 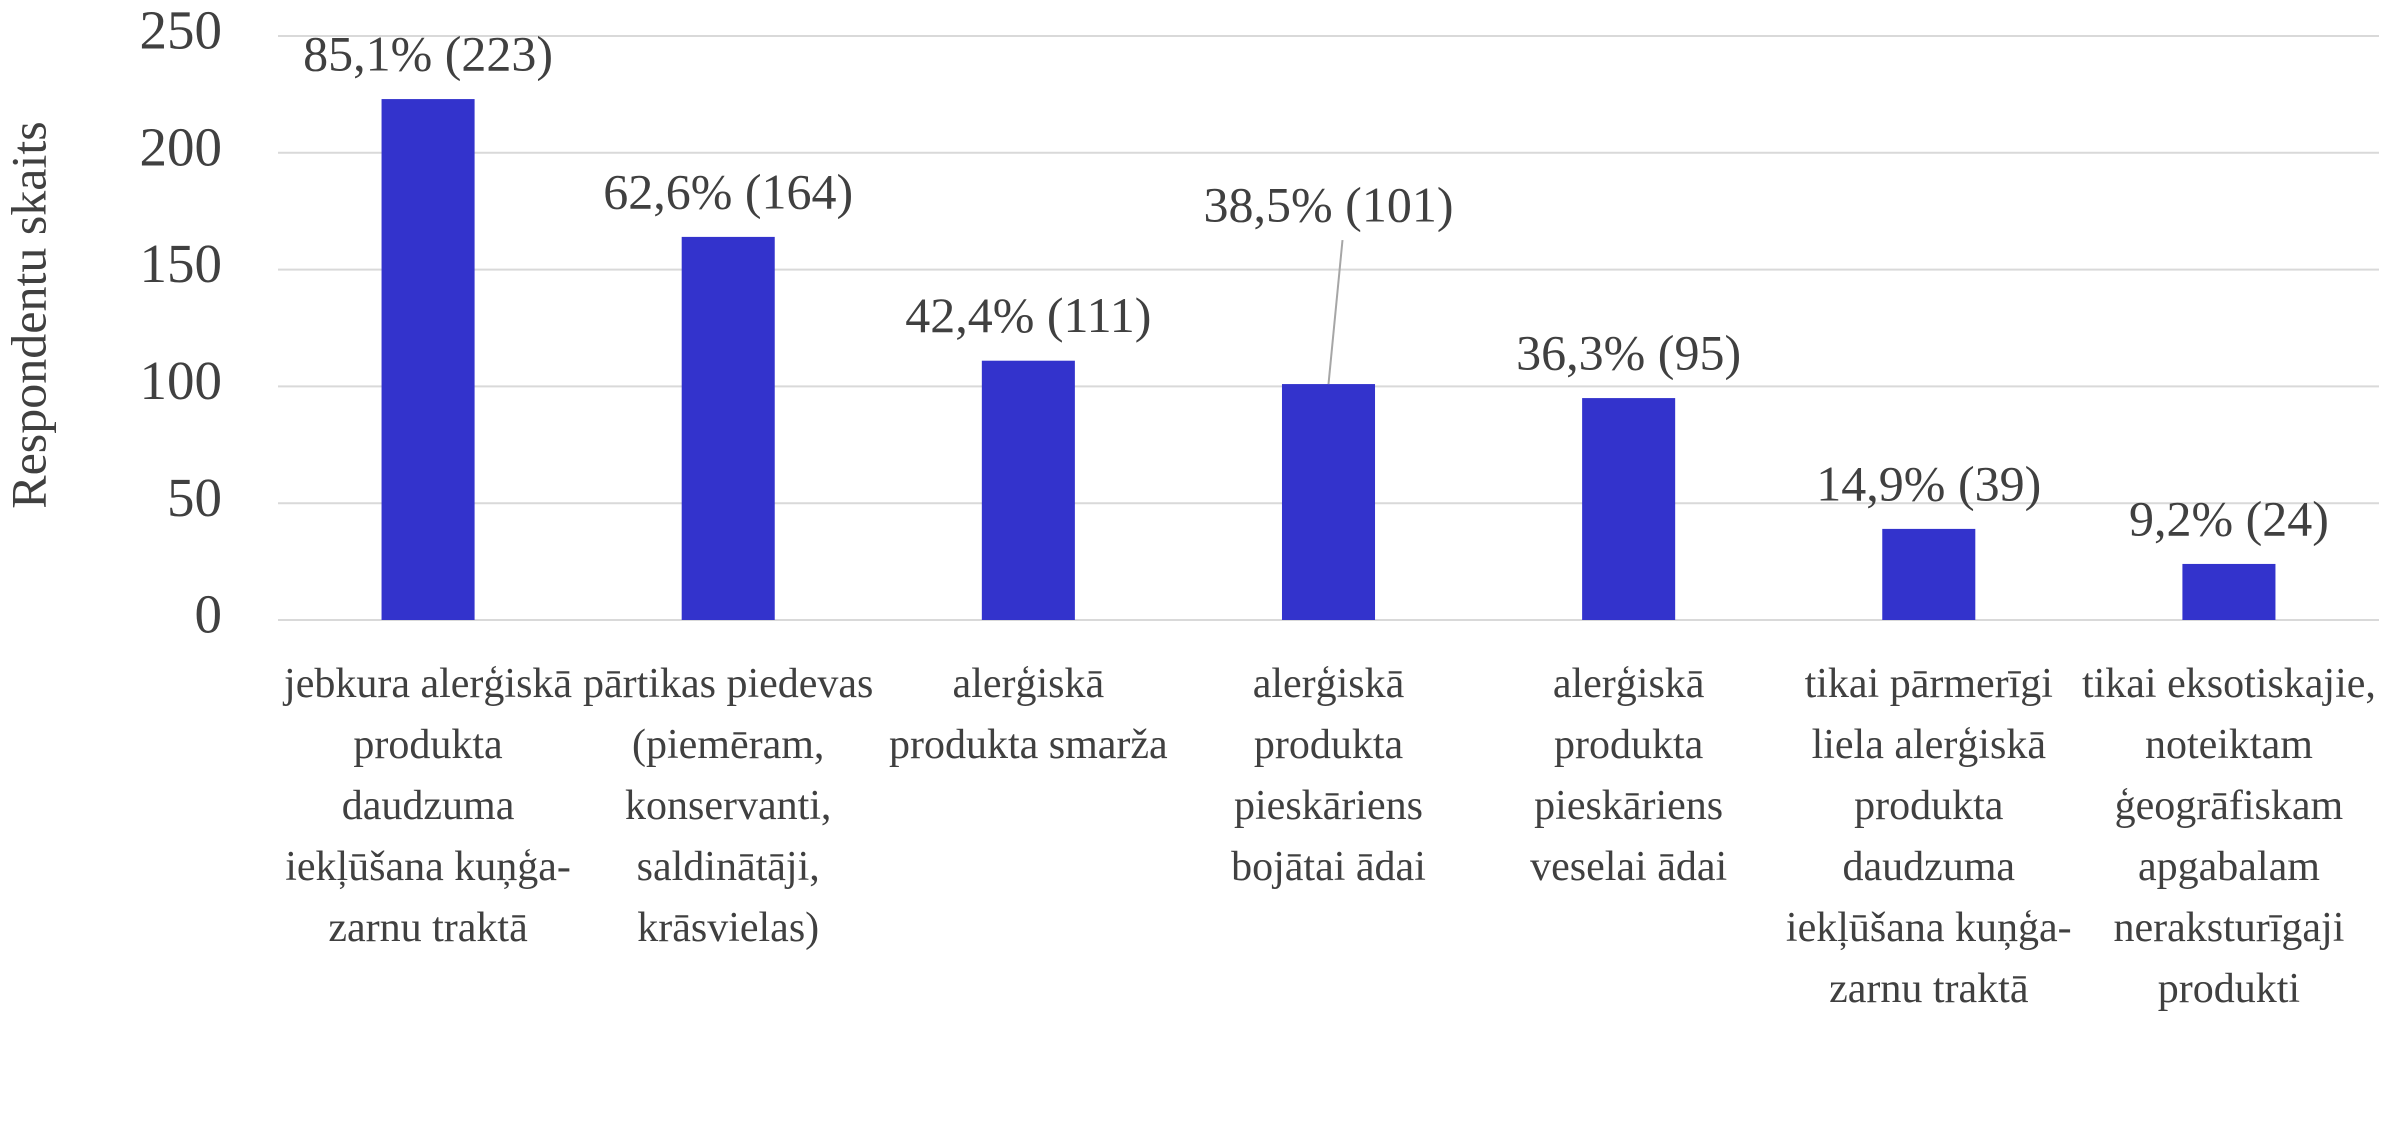 I want to click on data-label: 9,2% (24), so click(x=2229, y=518).